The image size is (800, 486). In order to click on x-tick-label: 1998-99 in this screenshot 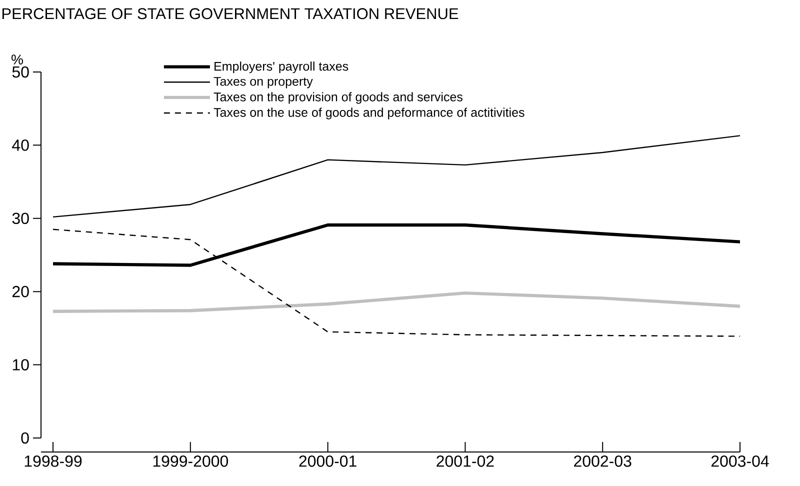, I will do `click(53, 461)`.